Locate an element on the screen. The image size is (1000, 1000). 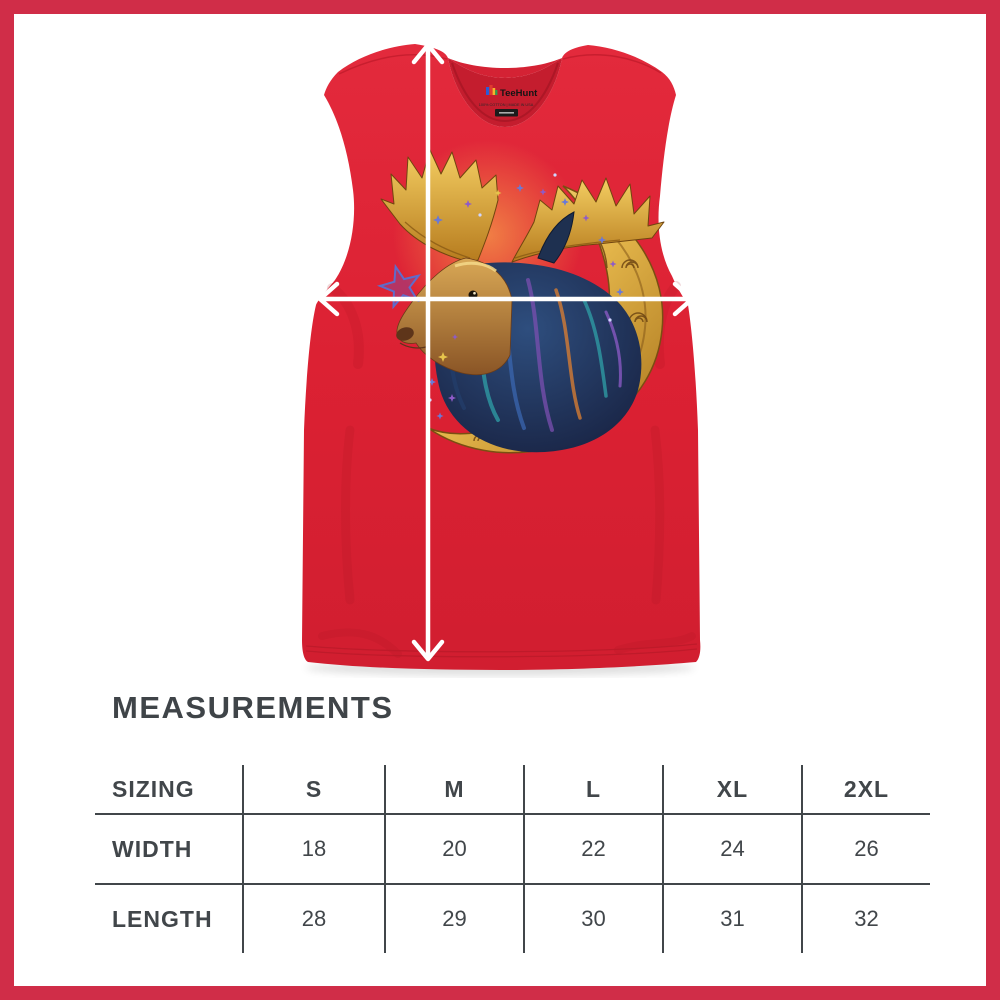
moose-head is located at coordinates (454, 316).